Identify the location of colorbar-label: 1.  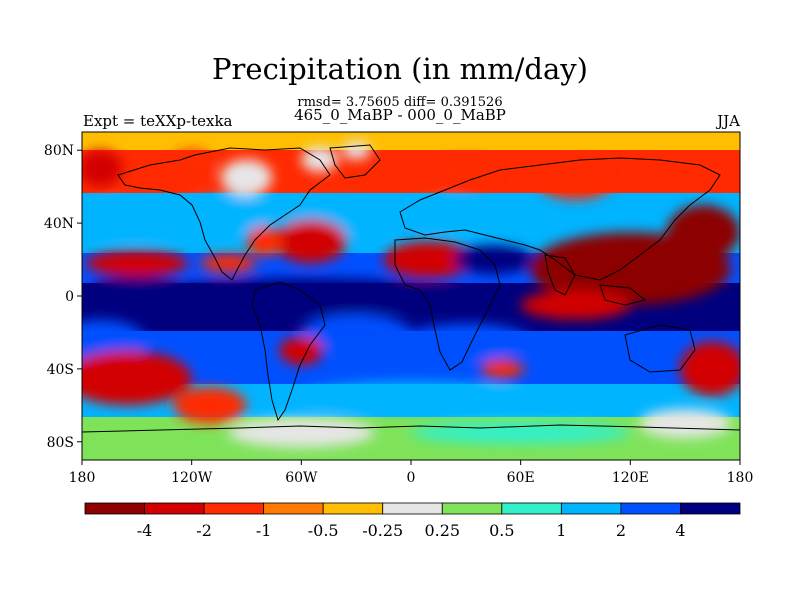
(561, 530).